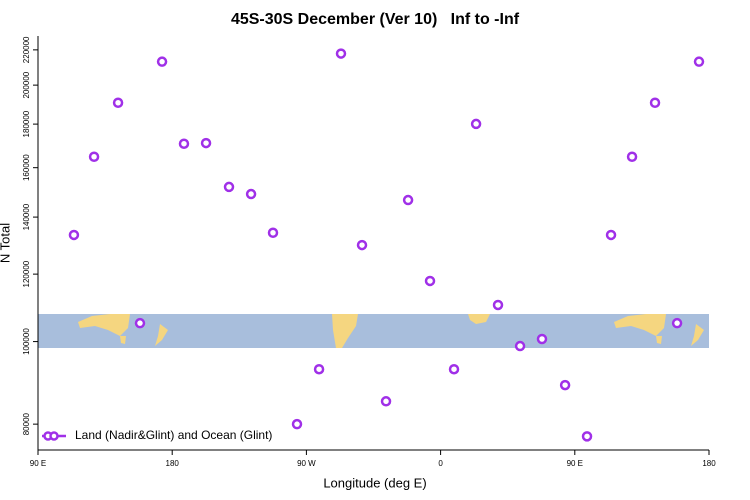  I want to click on y-axis-label: N Total, so click(6, 243).